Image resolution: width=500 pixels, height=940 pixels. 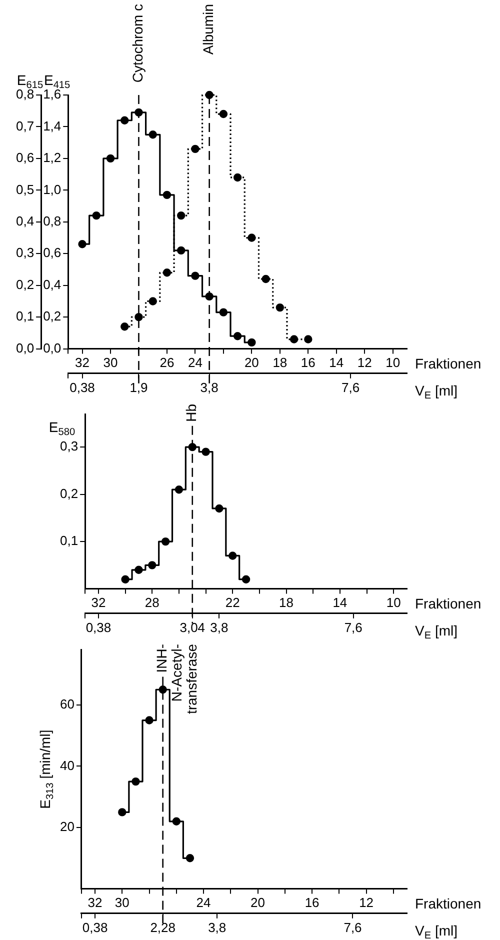 I want to click on y-tick-label: 20, so click(x=67, y=826).